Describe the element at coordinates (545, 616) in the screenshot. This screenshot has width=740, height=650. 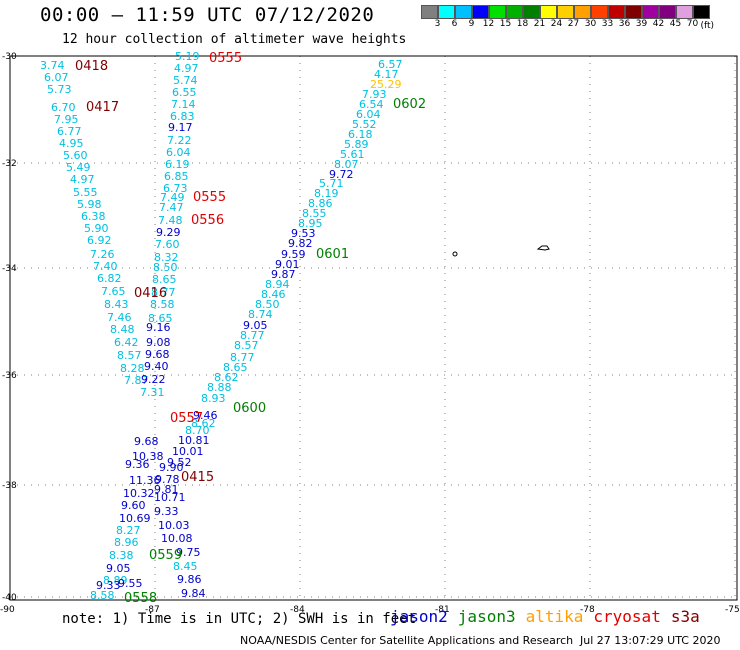
I see `satellite-legend: jason2 jason3 altika cryosat s3a` at that location.